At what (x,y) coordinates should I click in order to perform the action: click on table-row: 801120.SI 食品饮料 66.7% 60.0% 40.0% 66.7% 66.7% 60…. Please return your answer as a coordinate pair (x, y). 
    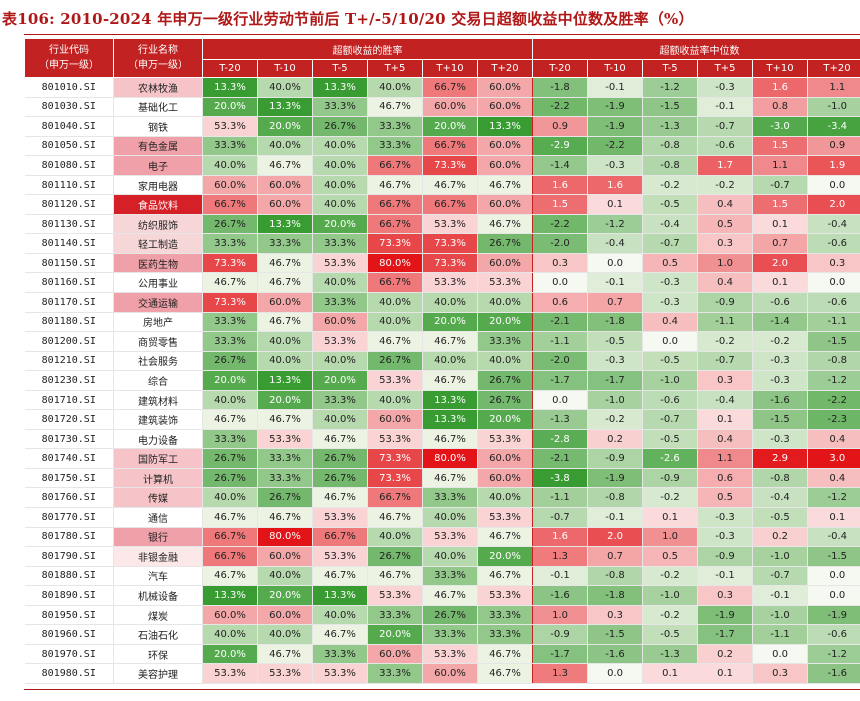
    Looking at the image, I should click on (442, 204).